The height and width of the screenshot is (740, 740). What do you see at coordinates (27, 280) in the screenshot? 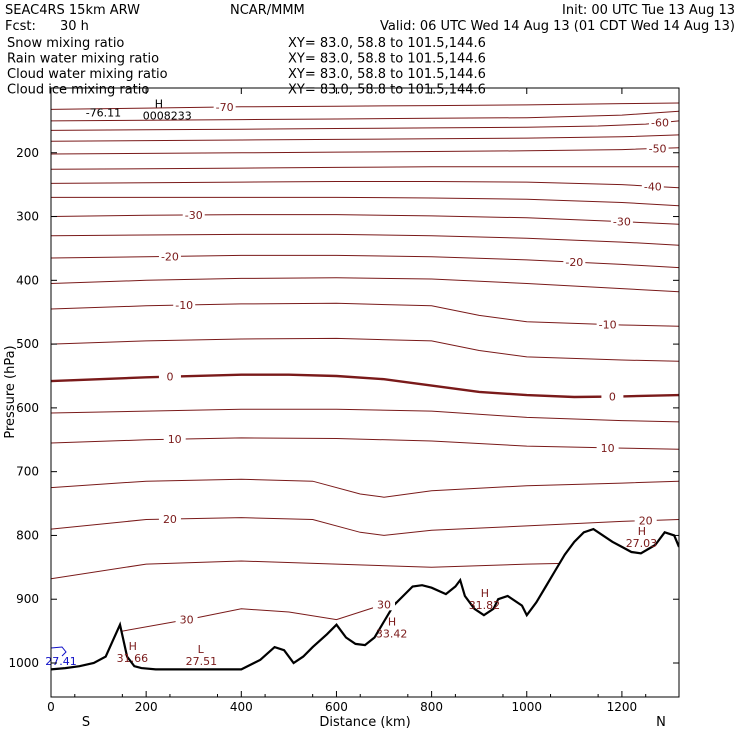
I see `y-tick-label-400: 400` at bounding box center [27, 280].